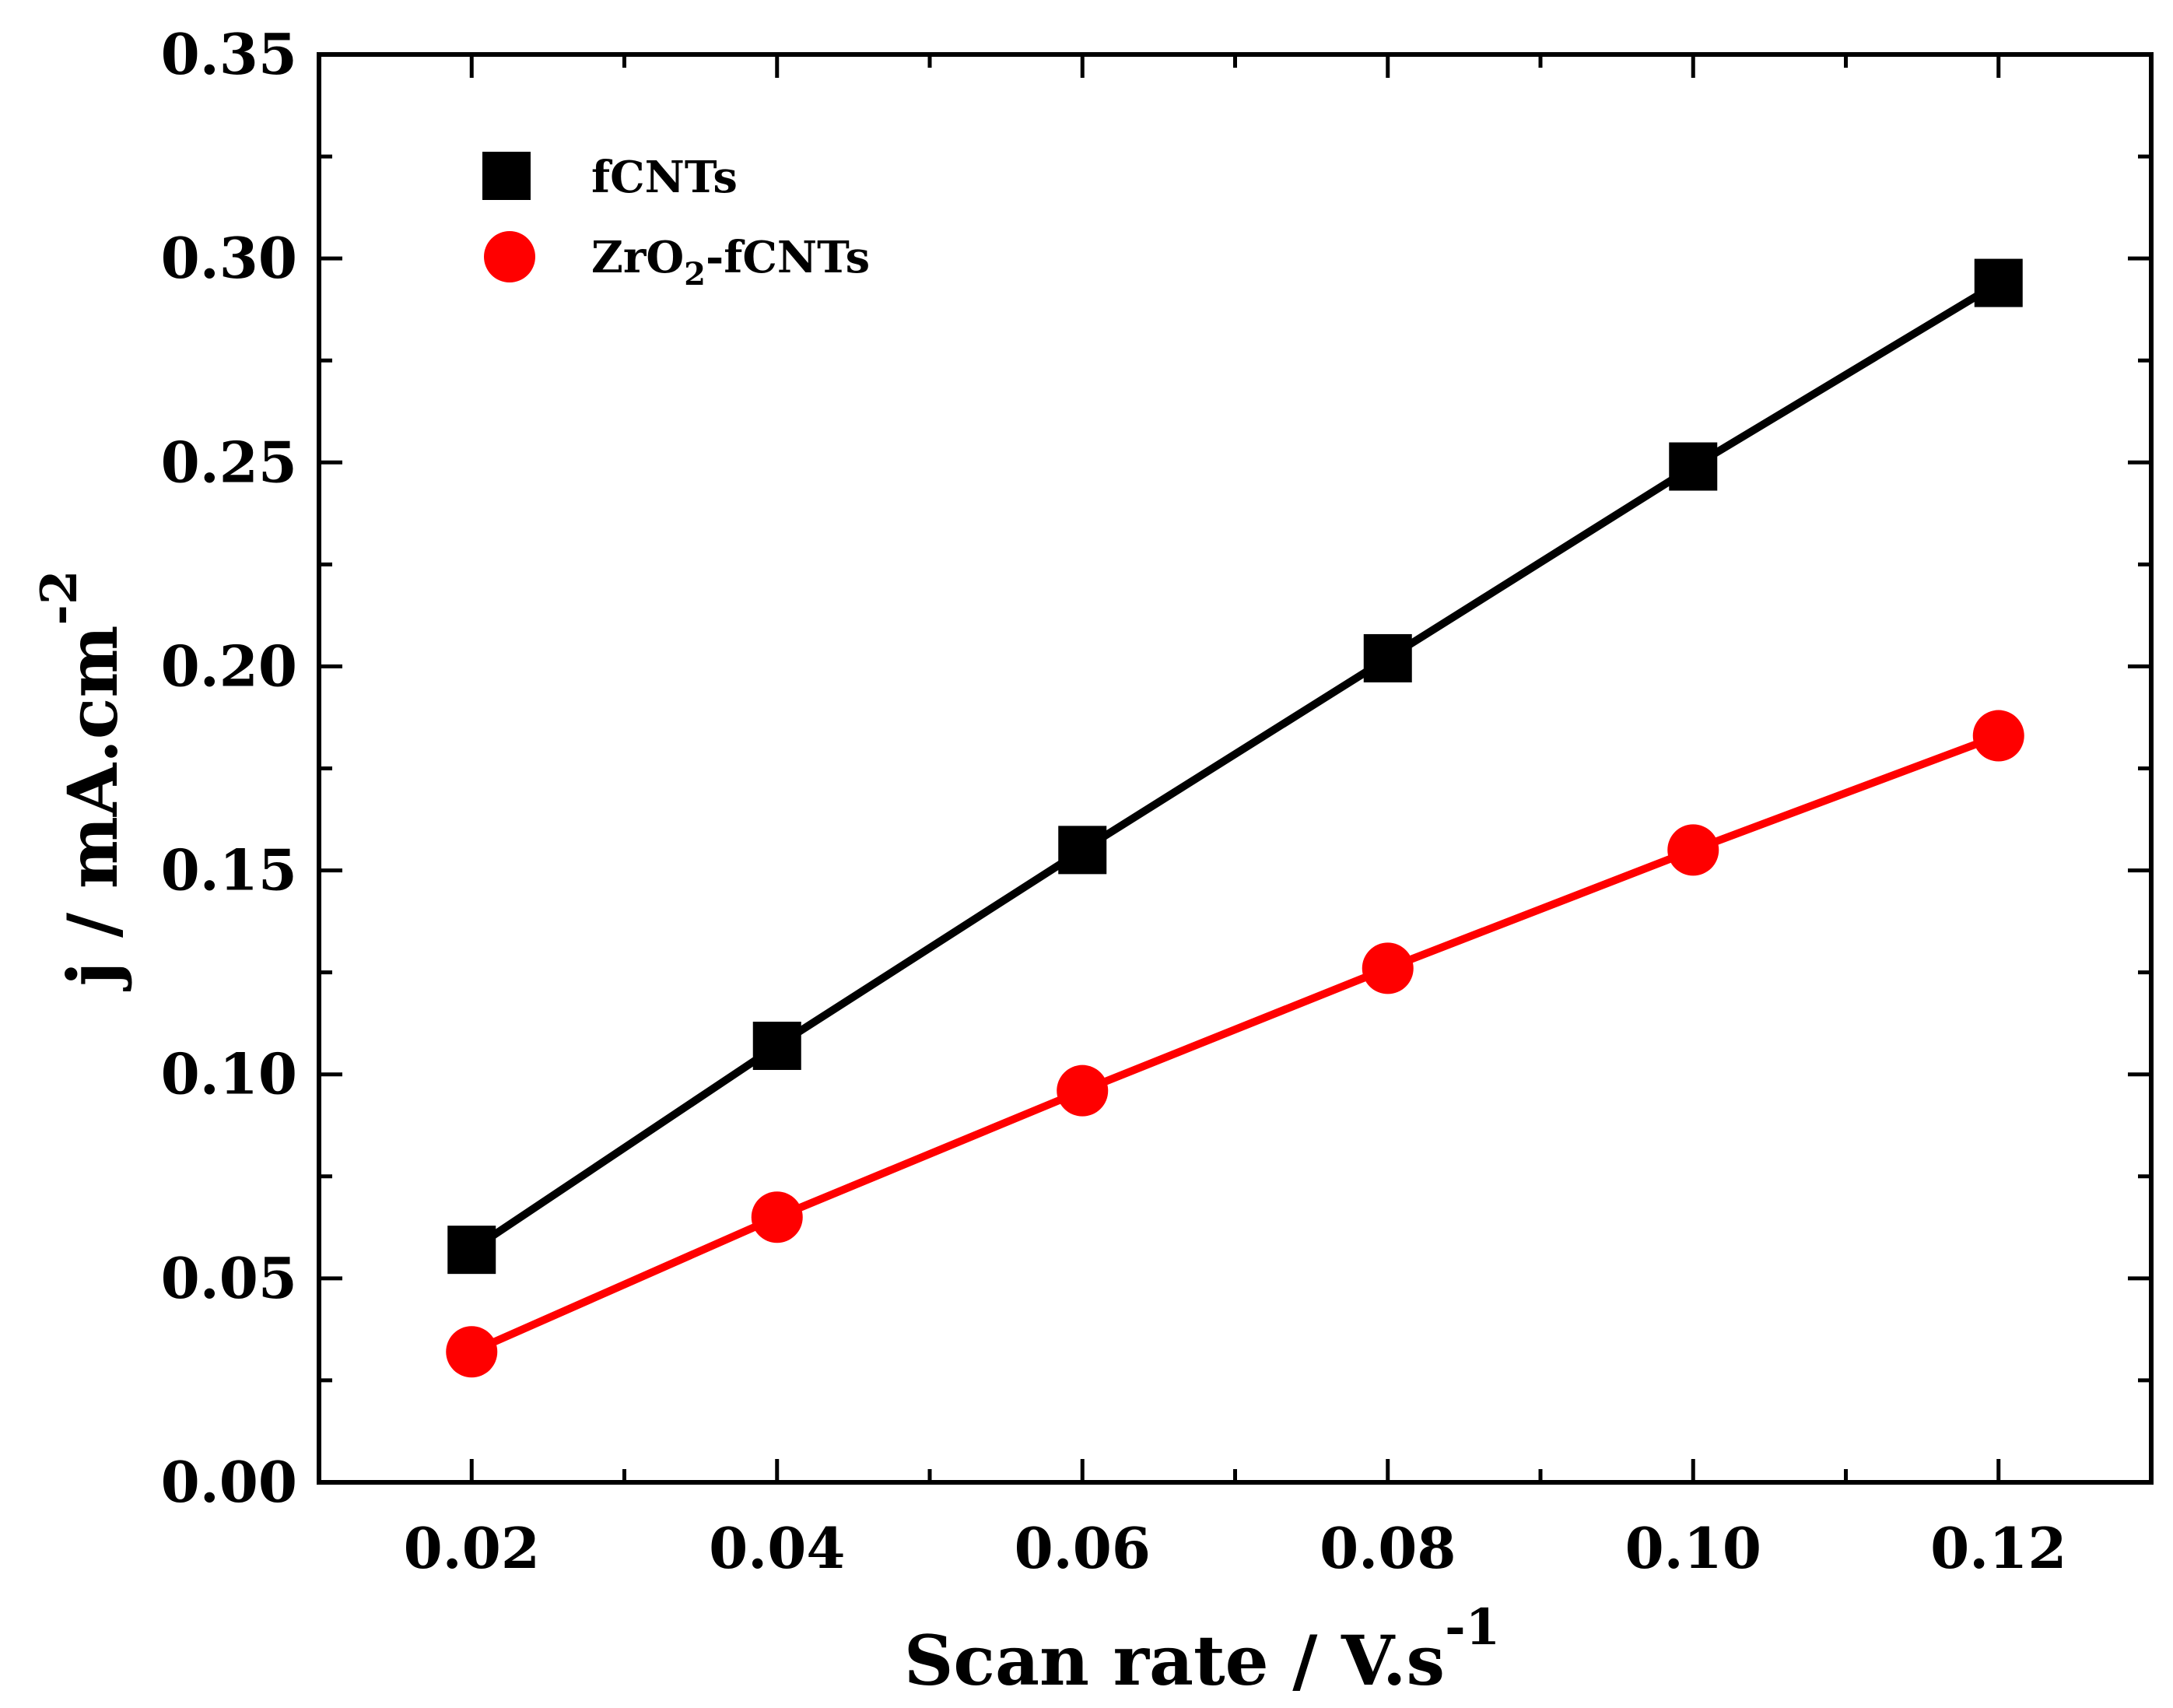  Describe the element at coordinates (229, 54) in the screenshot. I see `y-tick-label: 0.35` at that location.